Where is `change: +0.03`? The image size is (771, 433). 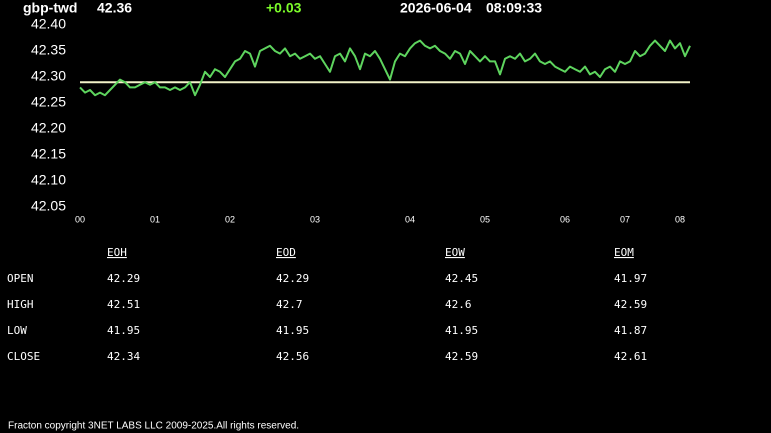
change: +0.03 is located at coordinates (284, 8).